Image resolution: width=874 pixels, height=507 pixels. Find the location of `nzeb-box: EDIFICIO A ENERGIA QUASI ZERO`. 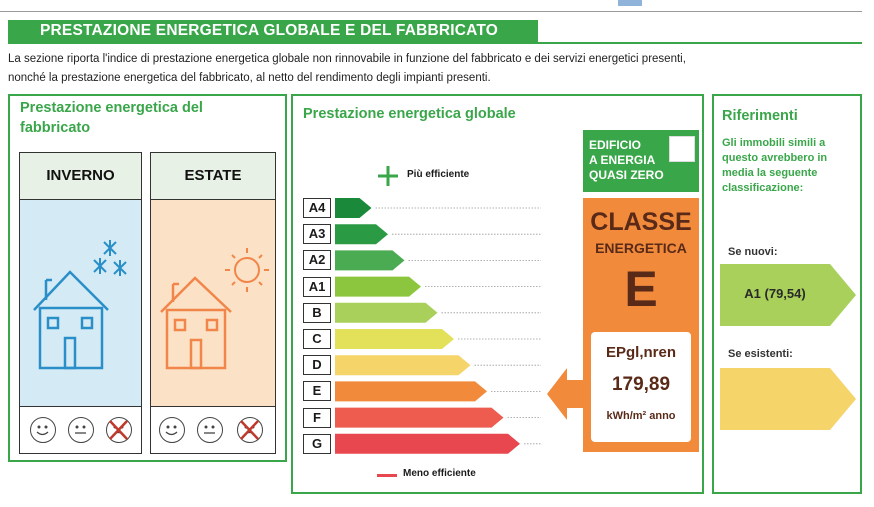

nzeb-box: EDIFICIO A ENERGIA QUASI ZERO is located at coordinates (641, 161).